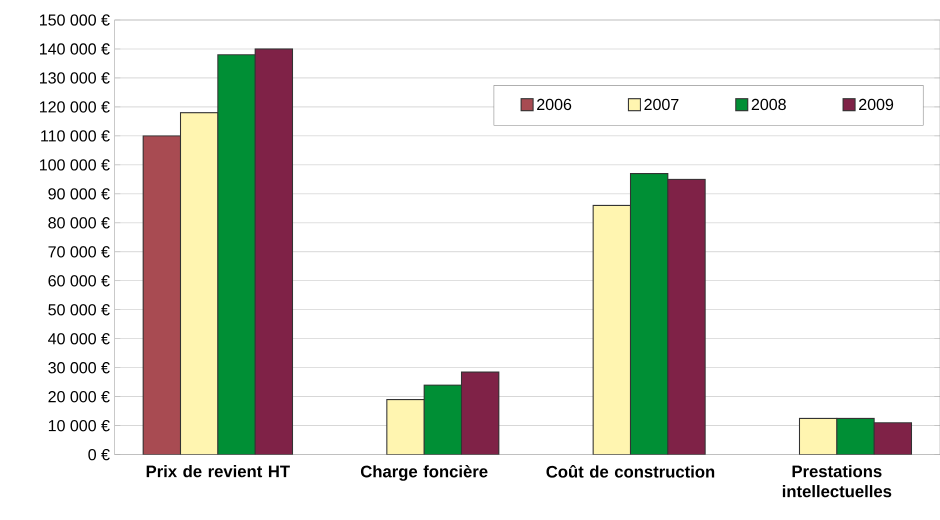 This screenshot has width=940, height=520. Describe the element at coordinates (75, 107) in the screenshot. I see `y-tick-label: 120 000 €` at that location.